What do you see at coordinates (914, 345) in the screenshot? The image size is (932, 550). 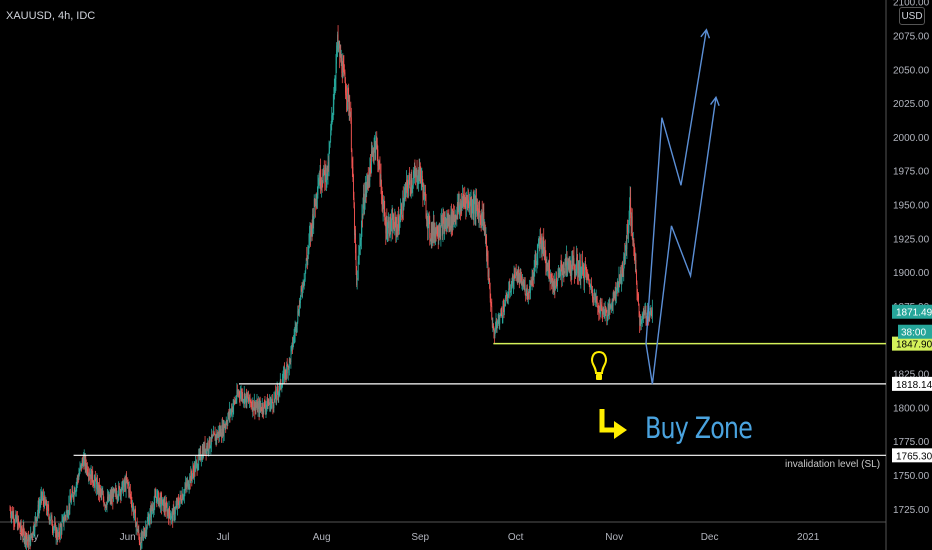 I see `support-price-badge: 1847.90` at bounding box center [914, 345].